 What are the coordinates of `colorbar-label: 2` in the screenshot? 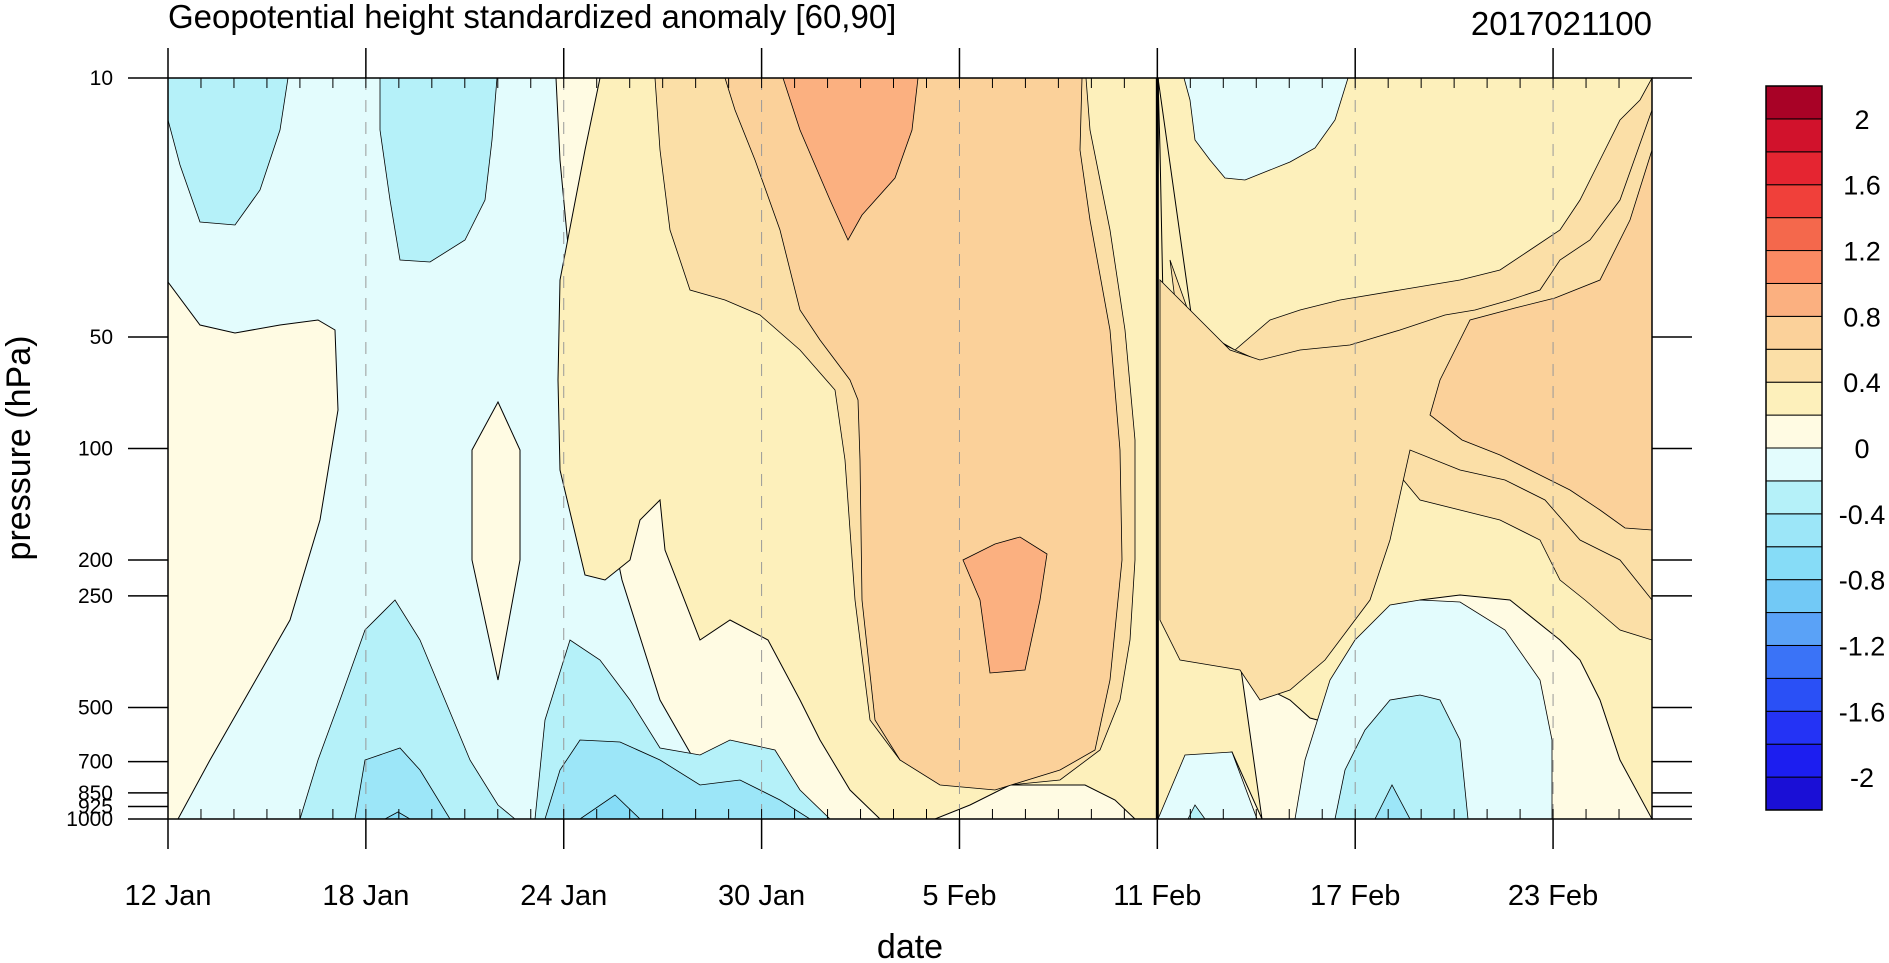 It's located at (1861, 120).